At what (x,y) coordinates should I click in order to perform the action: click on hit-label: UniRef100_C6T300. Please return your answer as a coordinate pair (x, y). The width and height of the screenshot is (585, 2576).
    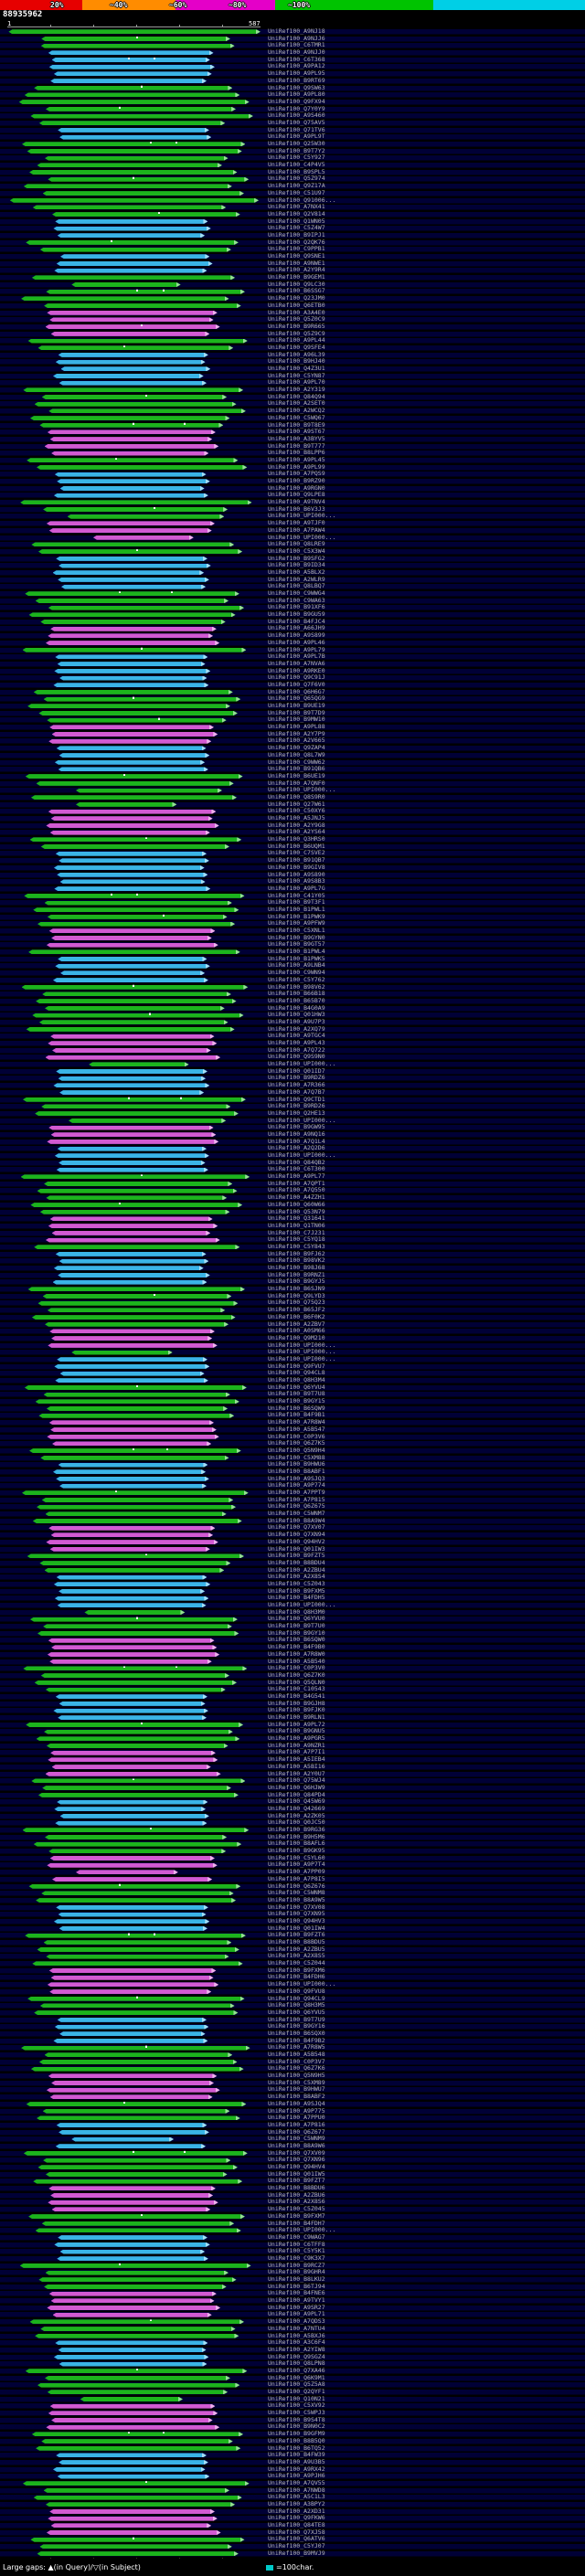
    Looking at the image, I should click on (297, 1169).